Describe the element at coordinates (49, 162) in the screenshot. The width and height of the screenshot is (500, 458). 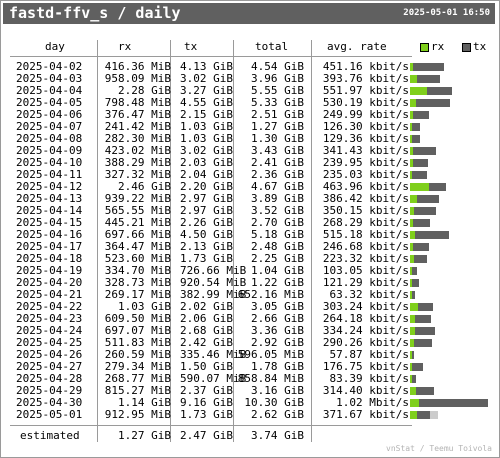
I see `row-day: 2025-04-10` at that location.